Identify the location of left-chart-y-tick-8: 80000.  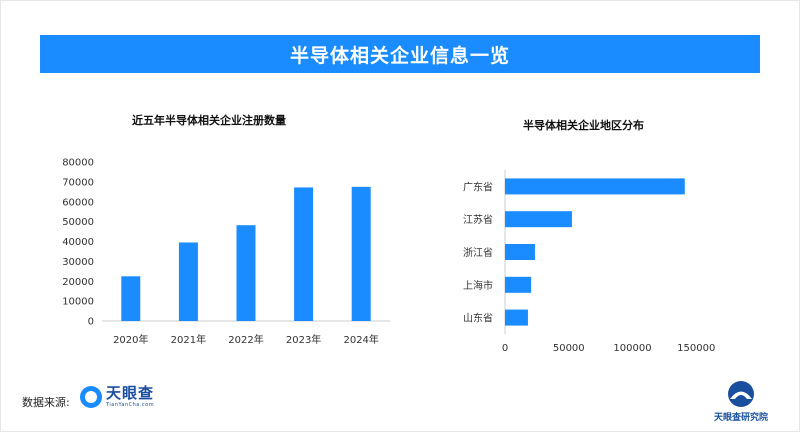
(78, 163).